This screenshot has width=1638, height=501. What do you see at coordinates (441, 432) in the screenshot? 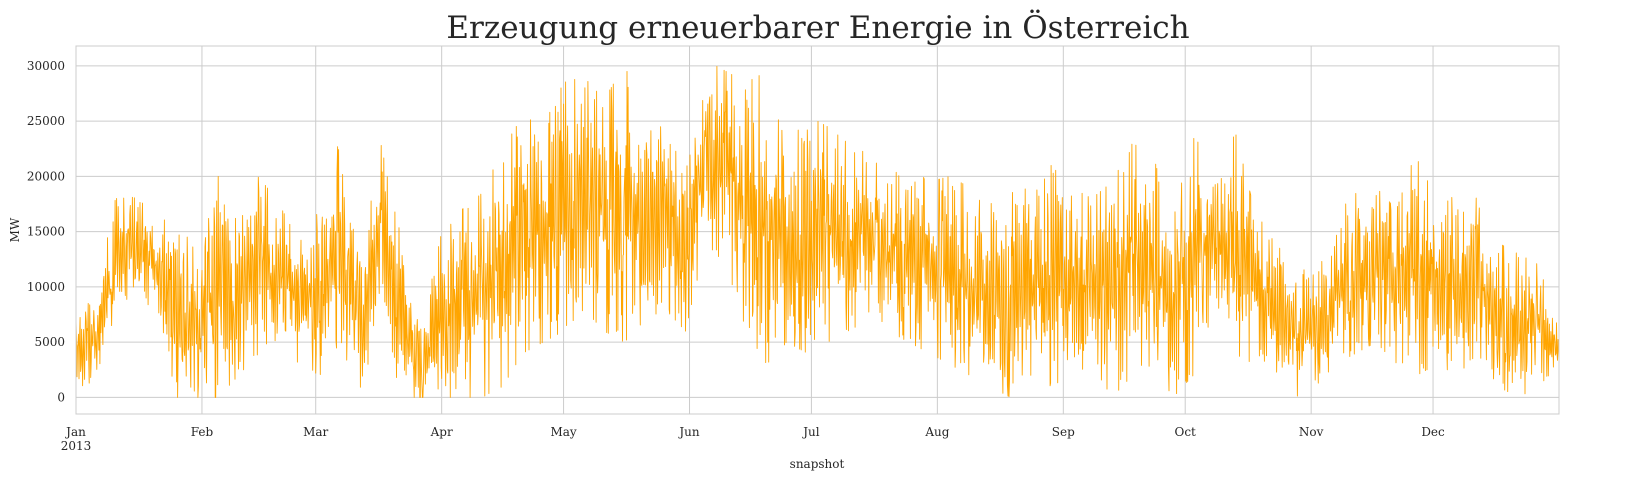
I see `x-tick-label: Apr` at bounding box center [441, 432].